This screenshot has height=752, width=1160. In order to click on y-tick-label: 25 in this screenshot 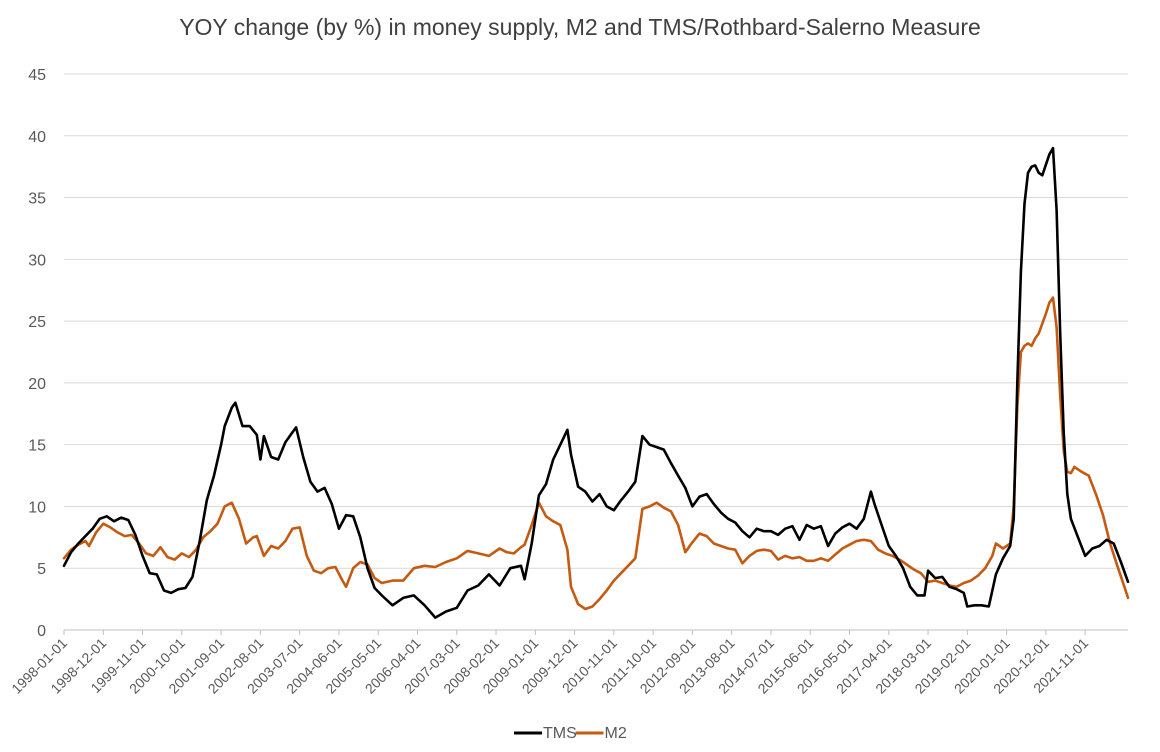, I will do `click(37, 322)`.